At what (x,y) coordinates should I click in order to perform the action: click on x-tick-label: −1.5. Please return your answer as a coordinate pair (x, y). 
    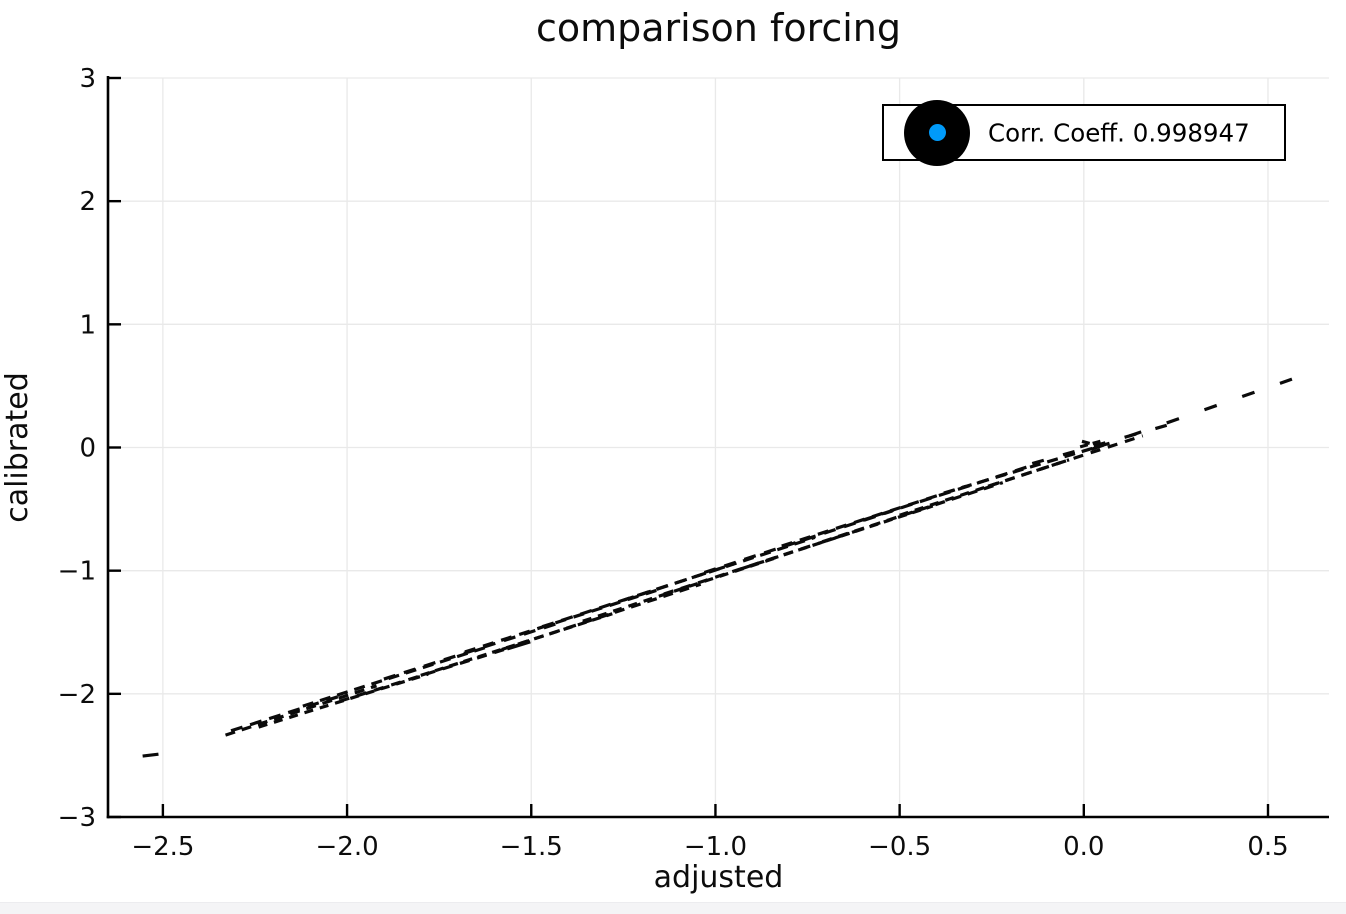
    Looking at the image, I should click on (531, 847).